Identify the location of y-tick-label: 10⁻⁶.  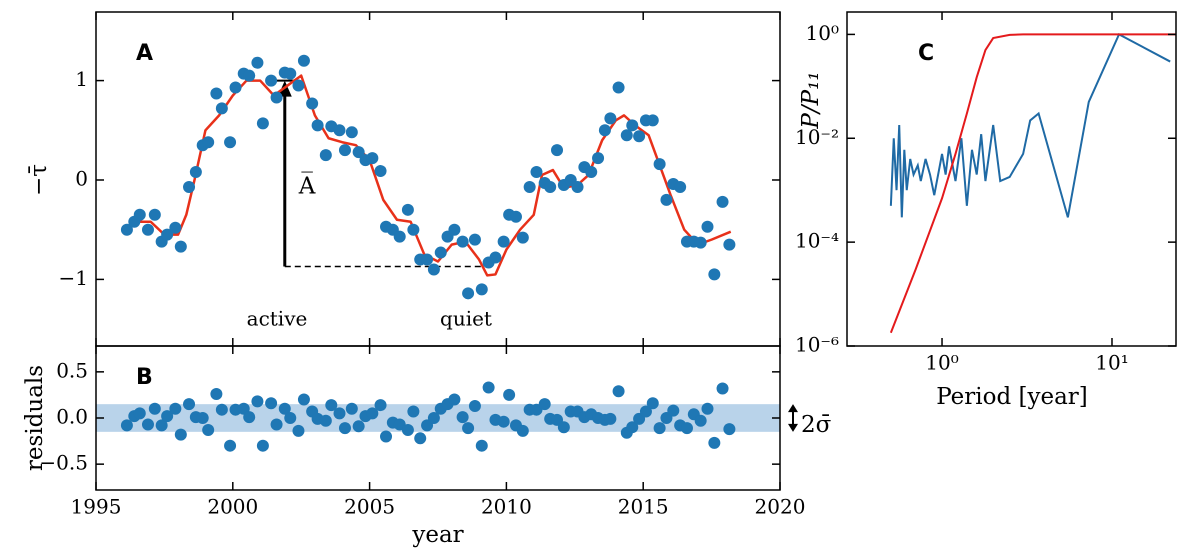
(817, 345).